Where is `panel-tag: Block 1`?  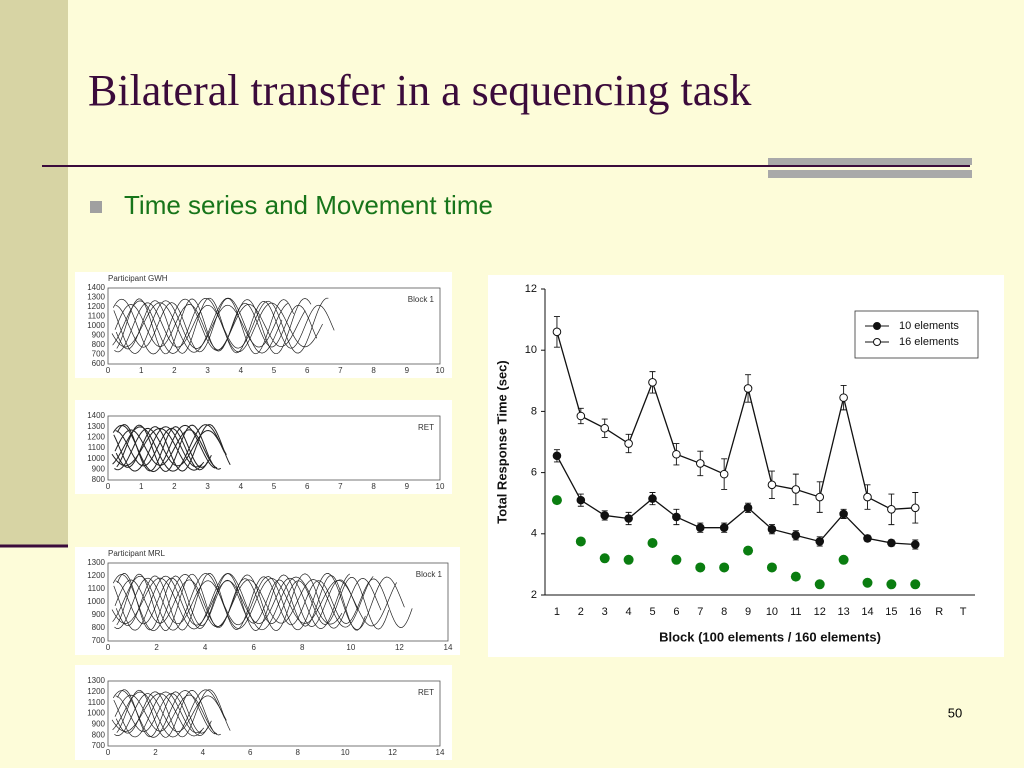
panel-tag: Block 1 is located at coordinates (421, 299).